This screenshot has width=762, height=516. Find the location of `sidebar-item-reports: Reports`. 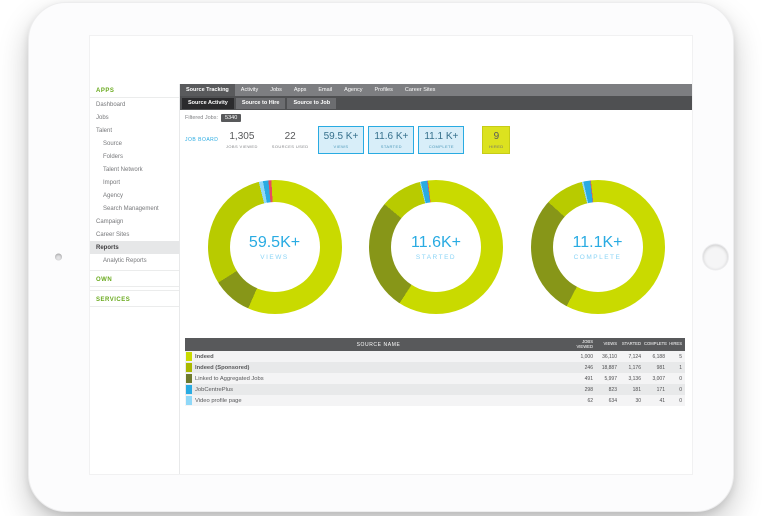

sidebar-item-reports: Reports is located at coordinates (134, 247).